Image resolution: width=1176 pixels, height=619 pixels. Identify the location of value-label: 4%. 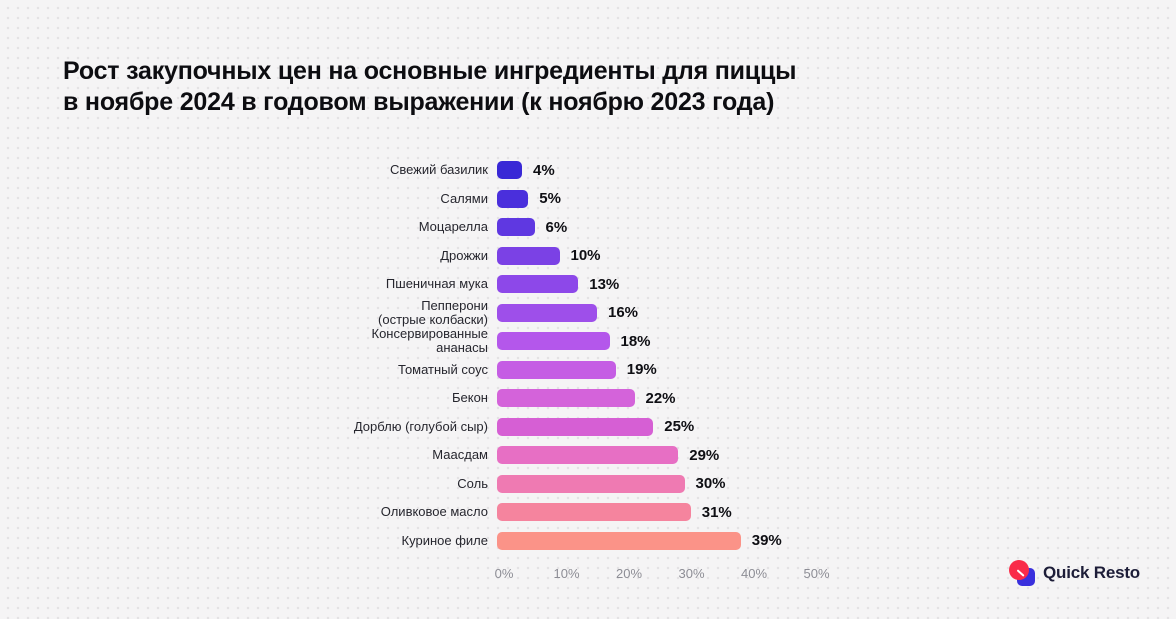
(544, 170).